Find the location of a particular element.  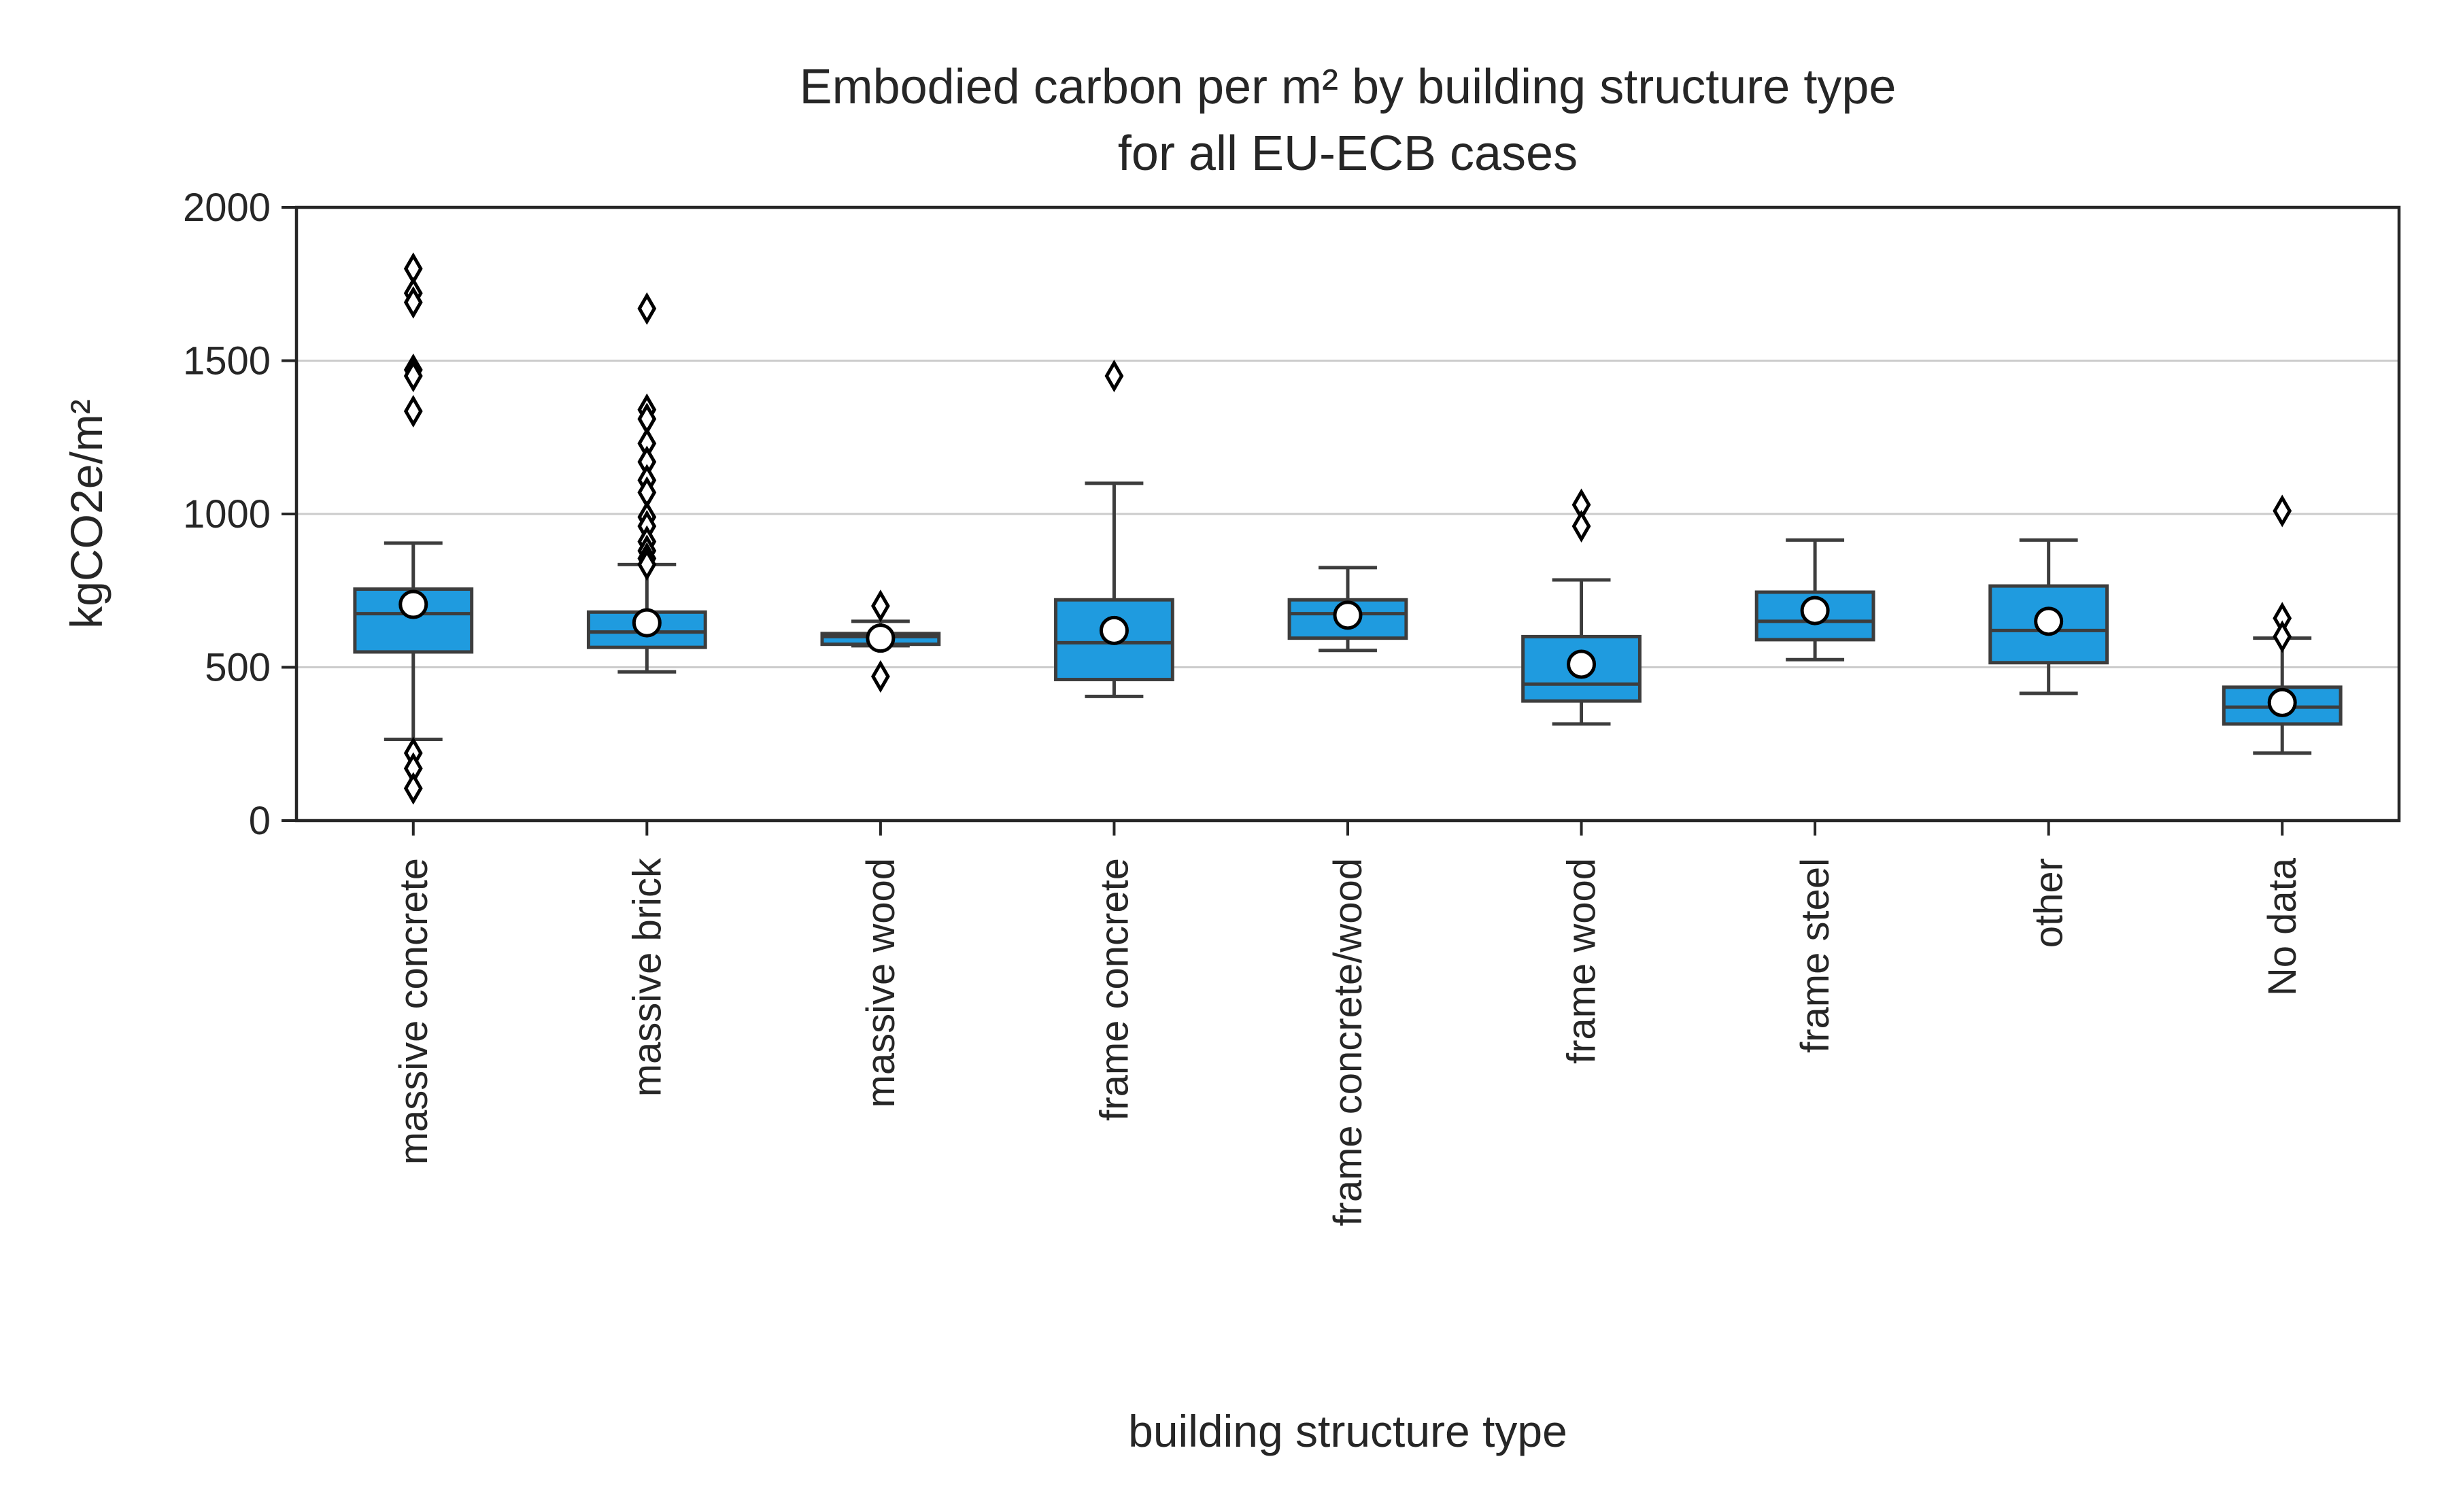

x-tick-label-6: frame steel is located at coordinates (1815, 956).